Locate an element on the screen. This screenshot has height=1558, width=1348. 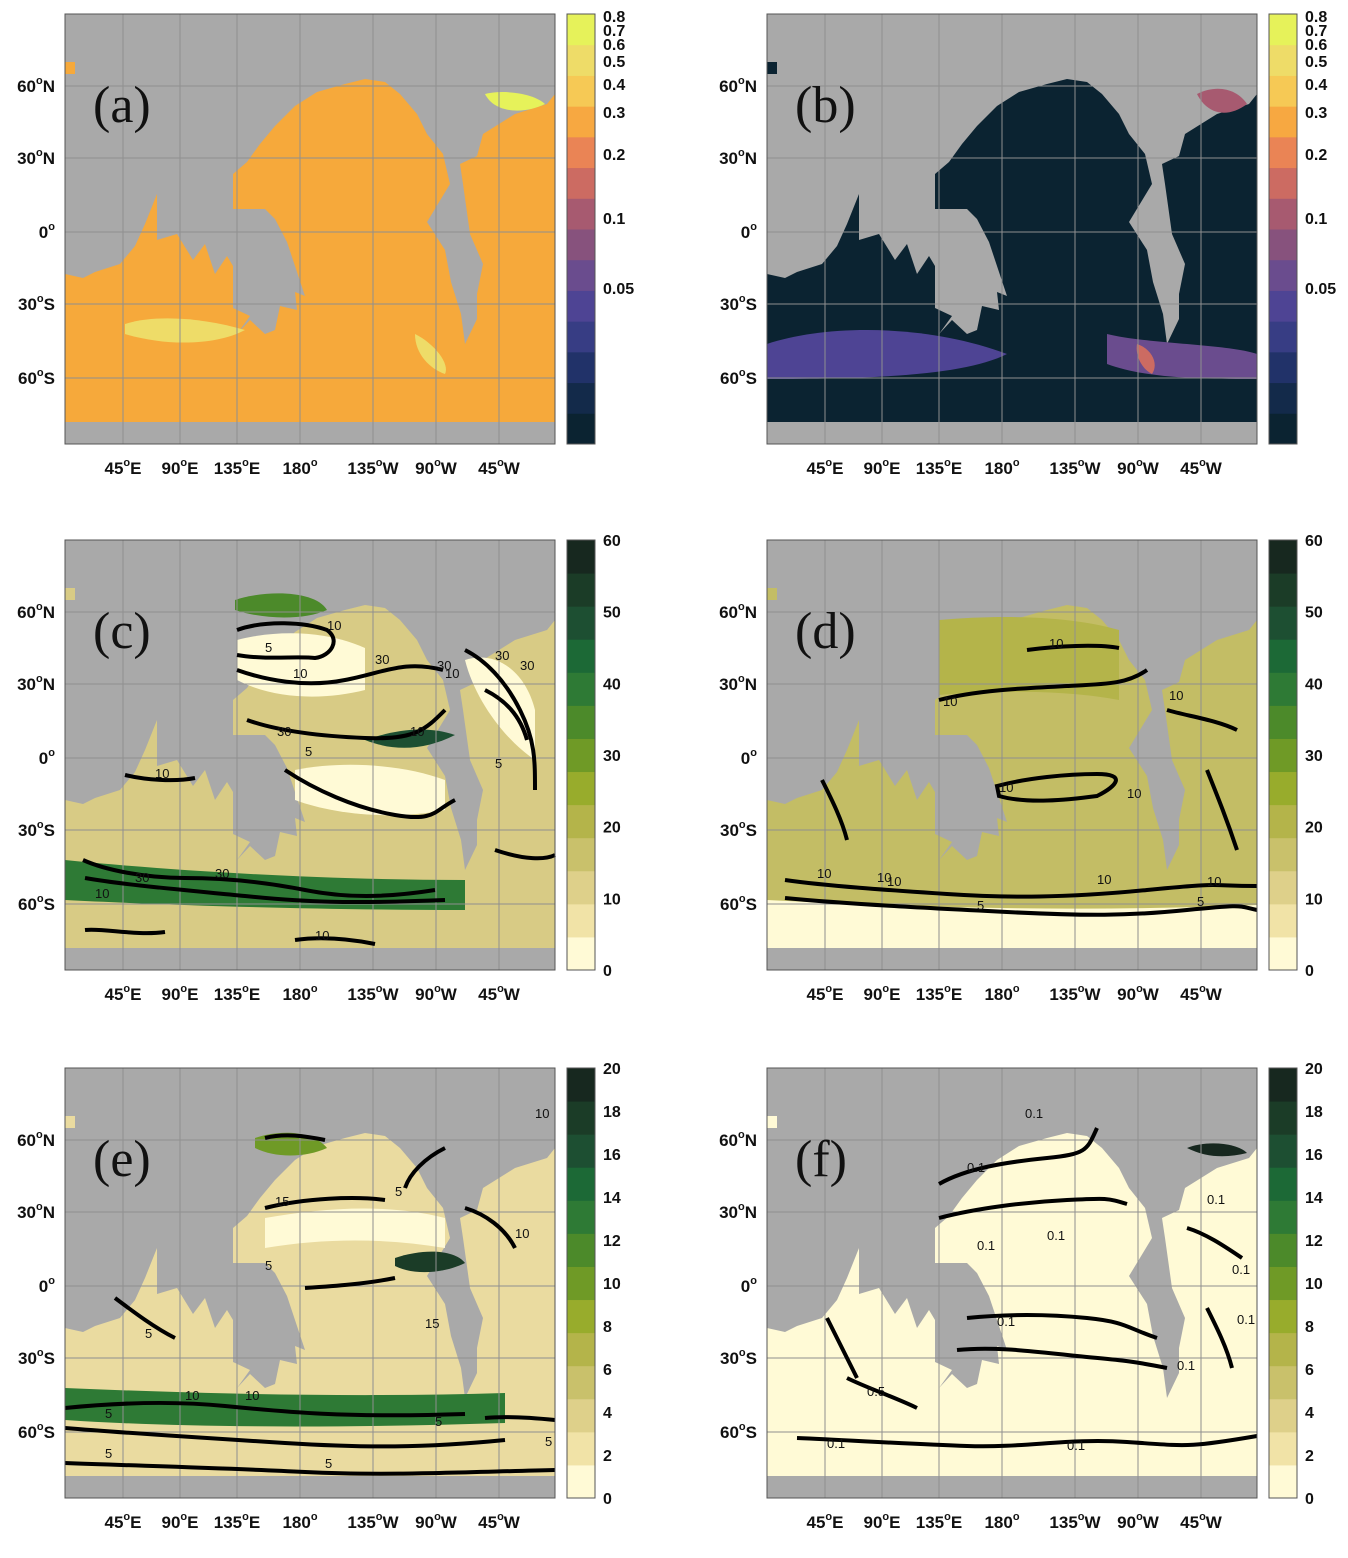
colorbar-tick-label: 0.4 is located at coordinates (614, 85).